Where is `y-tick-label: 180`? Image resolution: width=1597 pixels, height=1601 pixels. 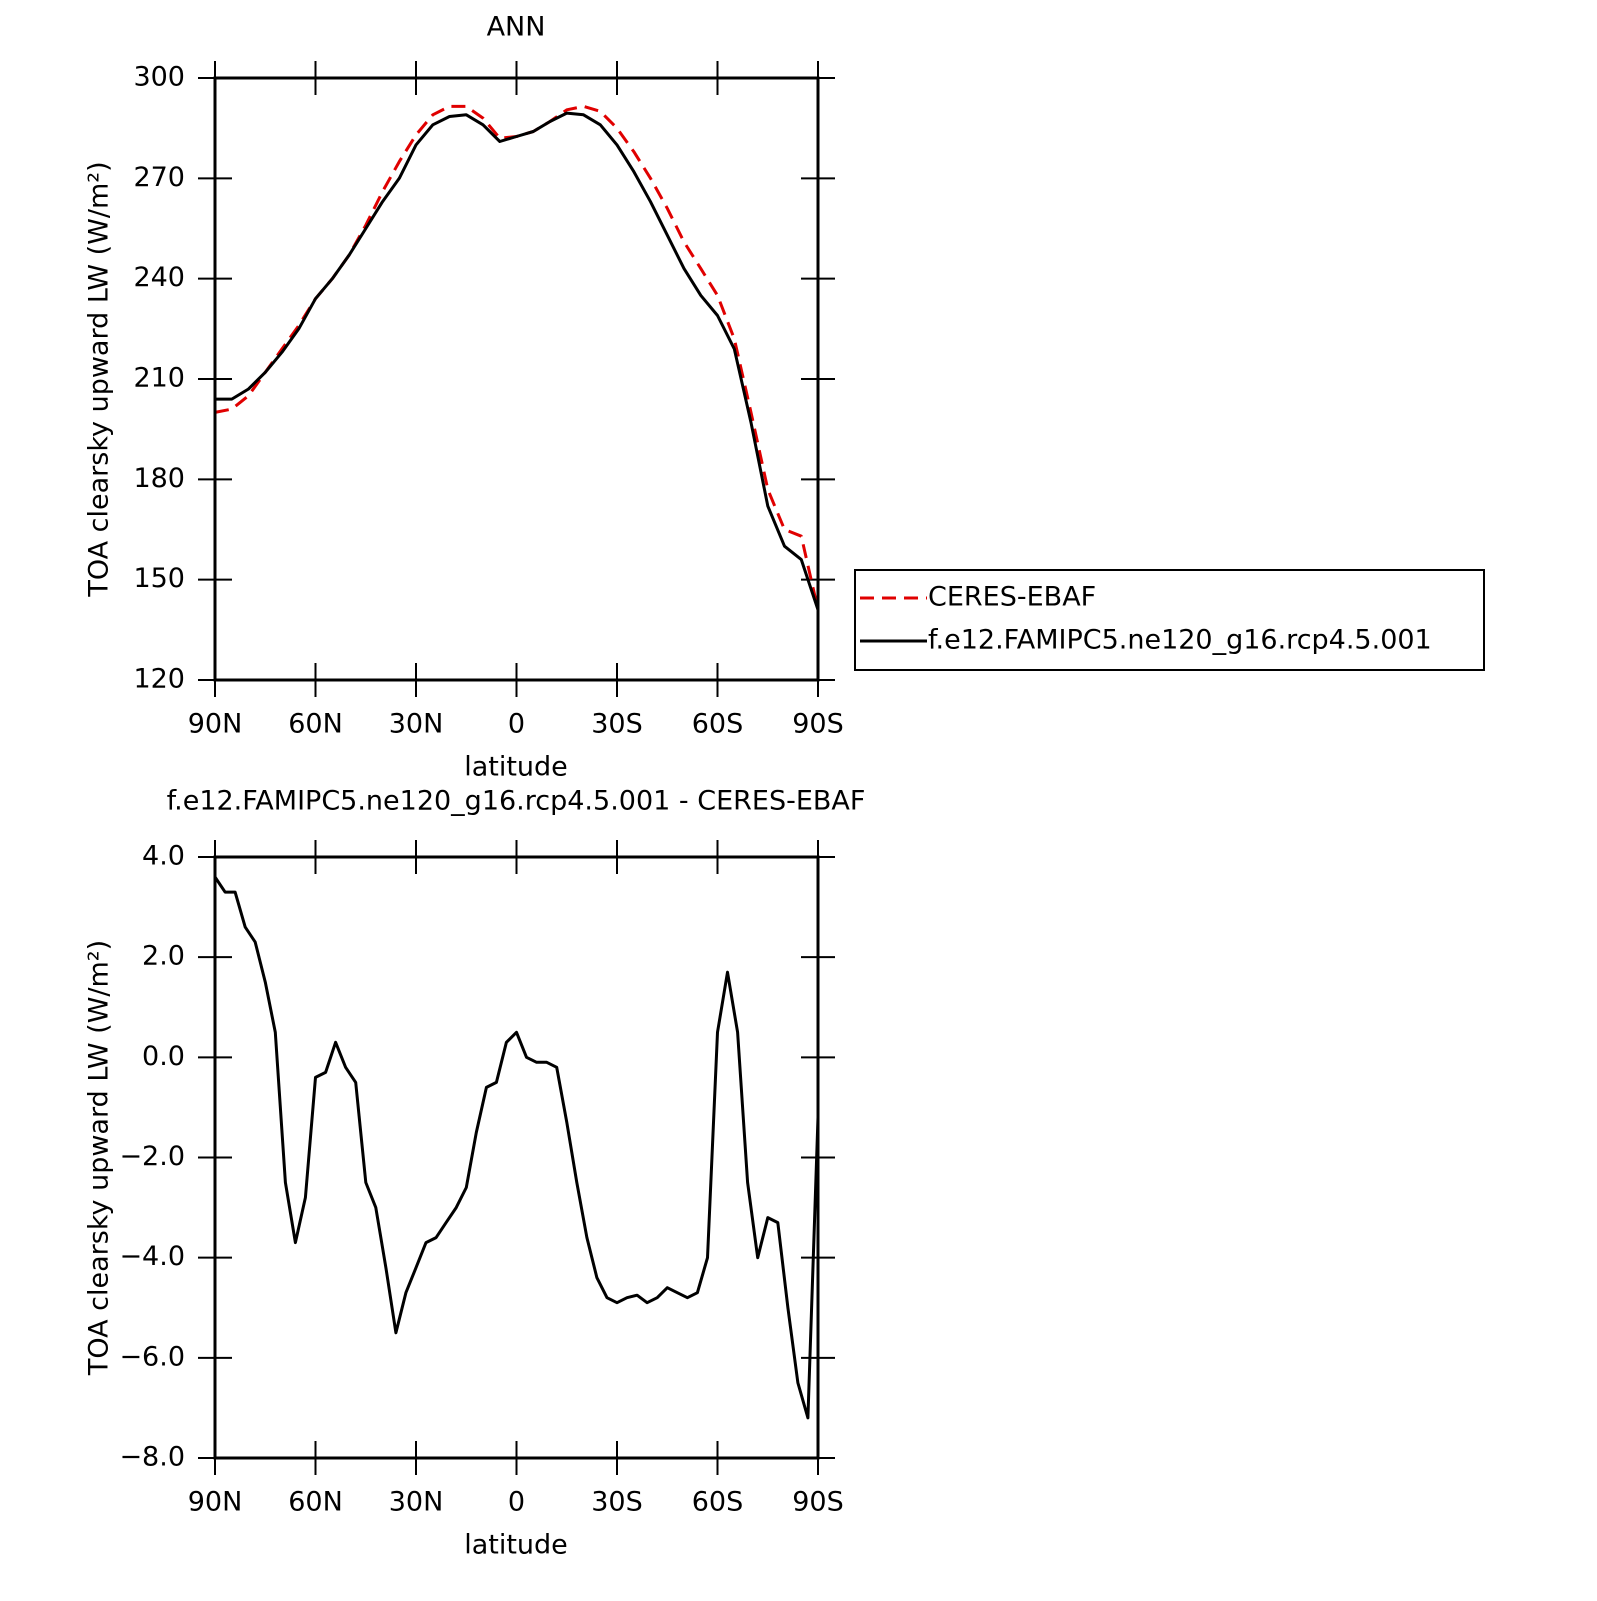 y-tick-label: 180 is located at coordinates (159, 478).